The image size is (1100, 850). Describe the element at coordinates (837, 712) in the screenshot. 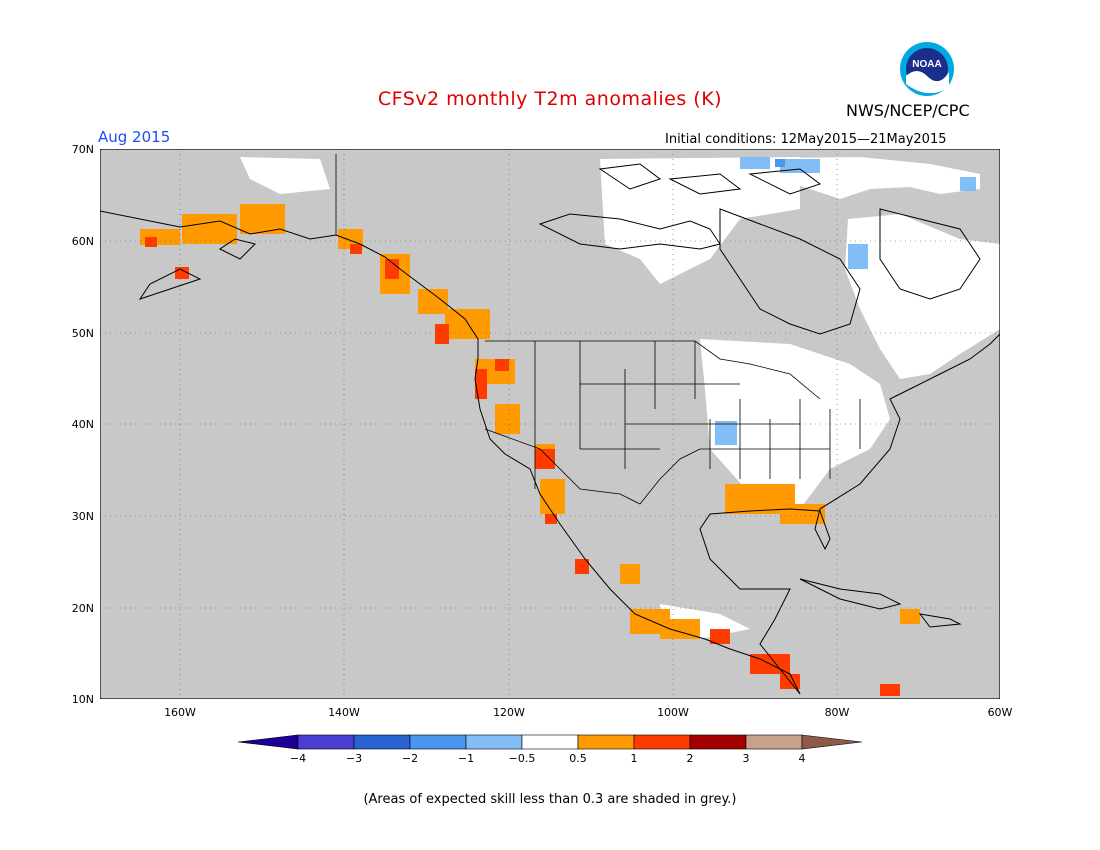

I see `lon-label: 80W` at that location.